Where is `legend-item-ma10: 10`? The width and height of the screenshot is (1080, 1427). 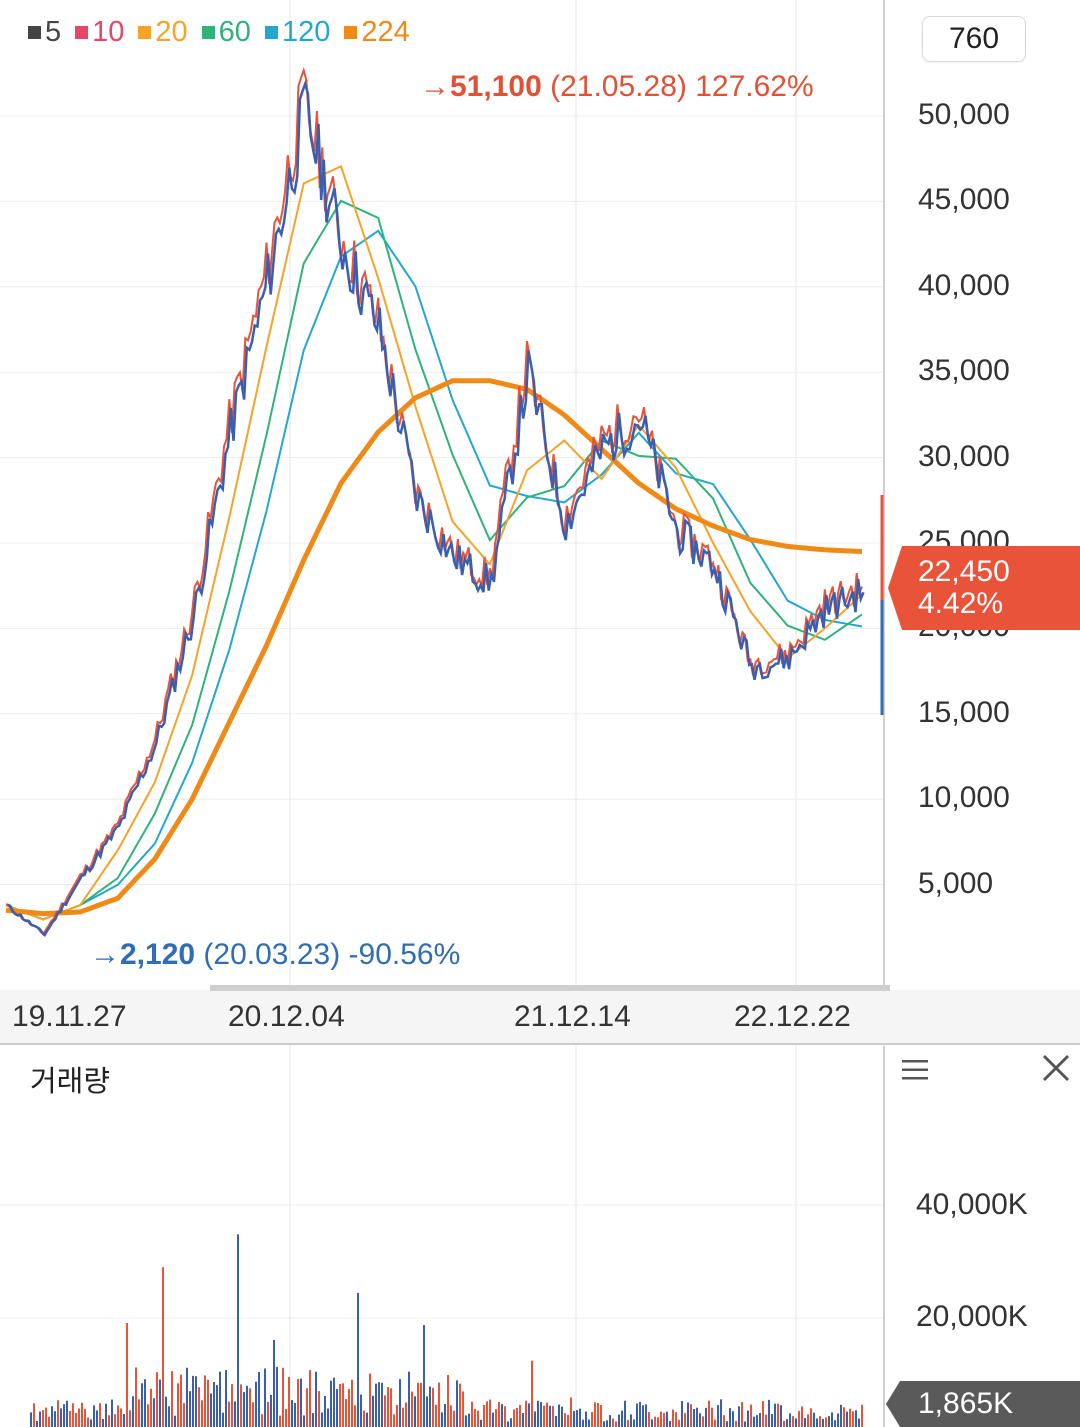 legend-item-ma10: 10 is located at coordinates (99, 32).